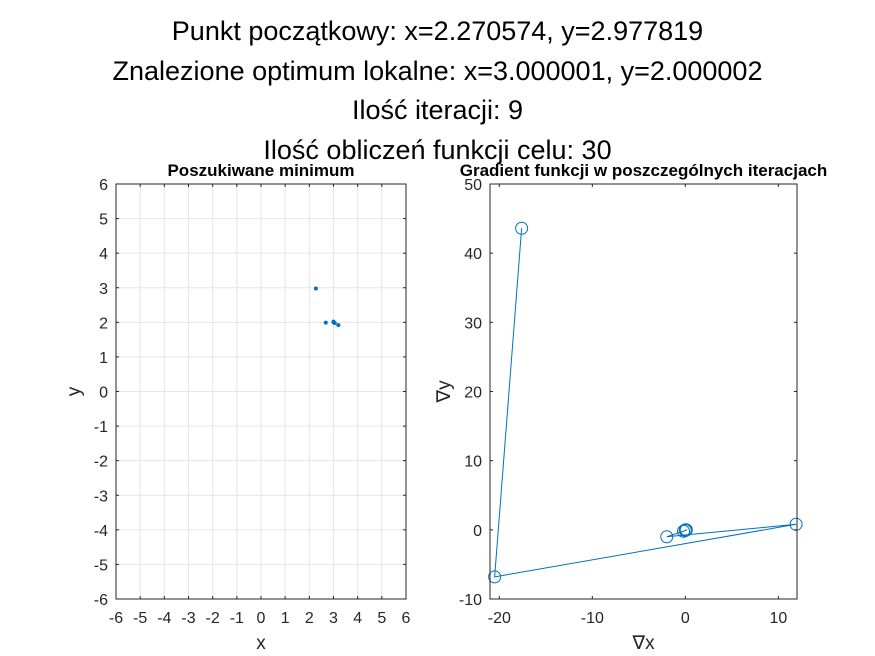 This screenshot has width=875, height=656. What do you see at coordinates (103, 254) in the screenshot?
I see `y-tick-label: 4` at bounding box center [103, 254].